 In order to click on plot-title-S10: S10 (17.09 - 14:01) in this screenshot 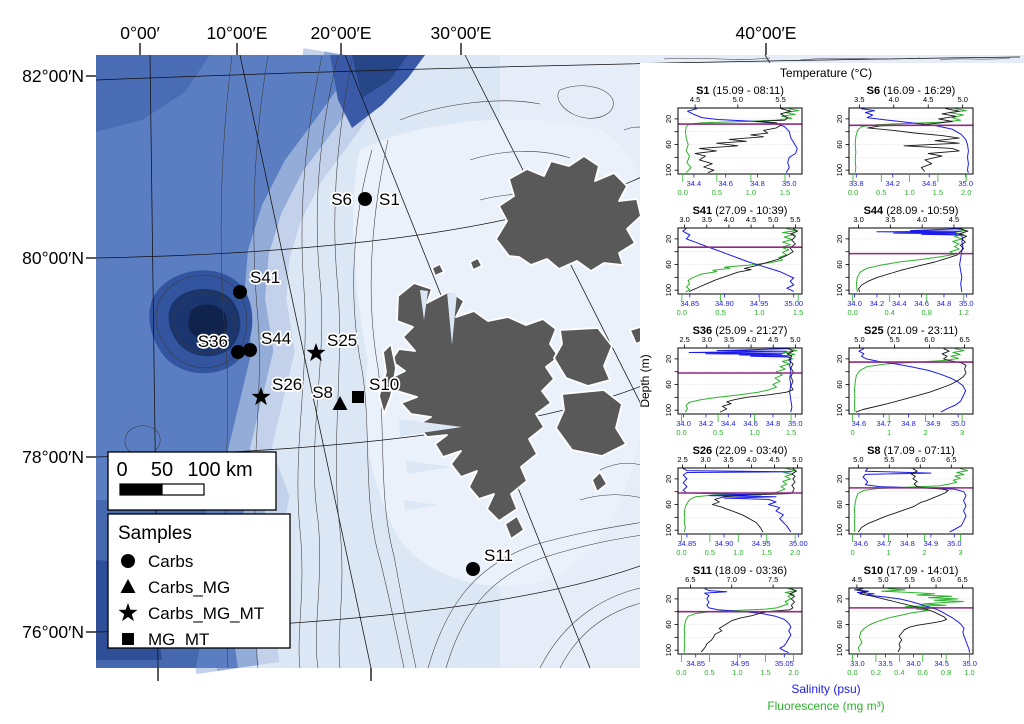, I will do `click(911, 571)`.